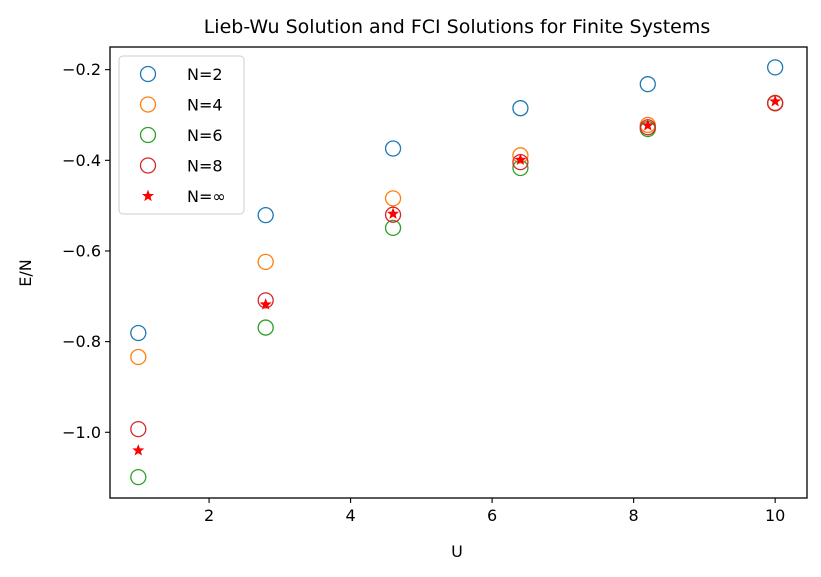  What do you see at coordinates (81, 160) in the screenshot?
I see `y-tick-label: −0.4` at bounding box center [81, 160].